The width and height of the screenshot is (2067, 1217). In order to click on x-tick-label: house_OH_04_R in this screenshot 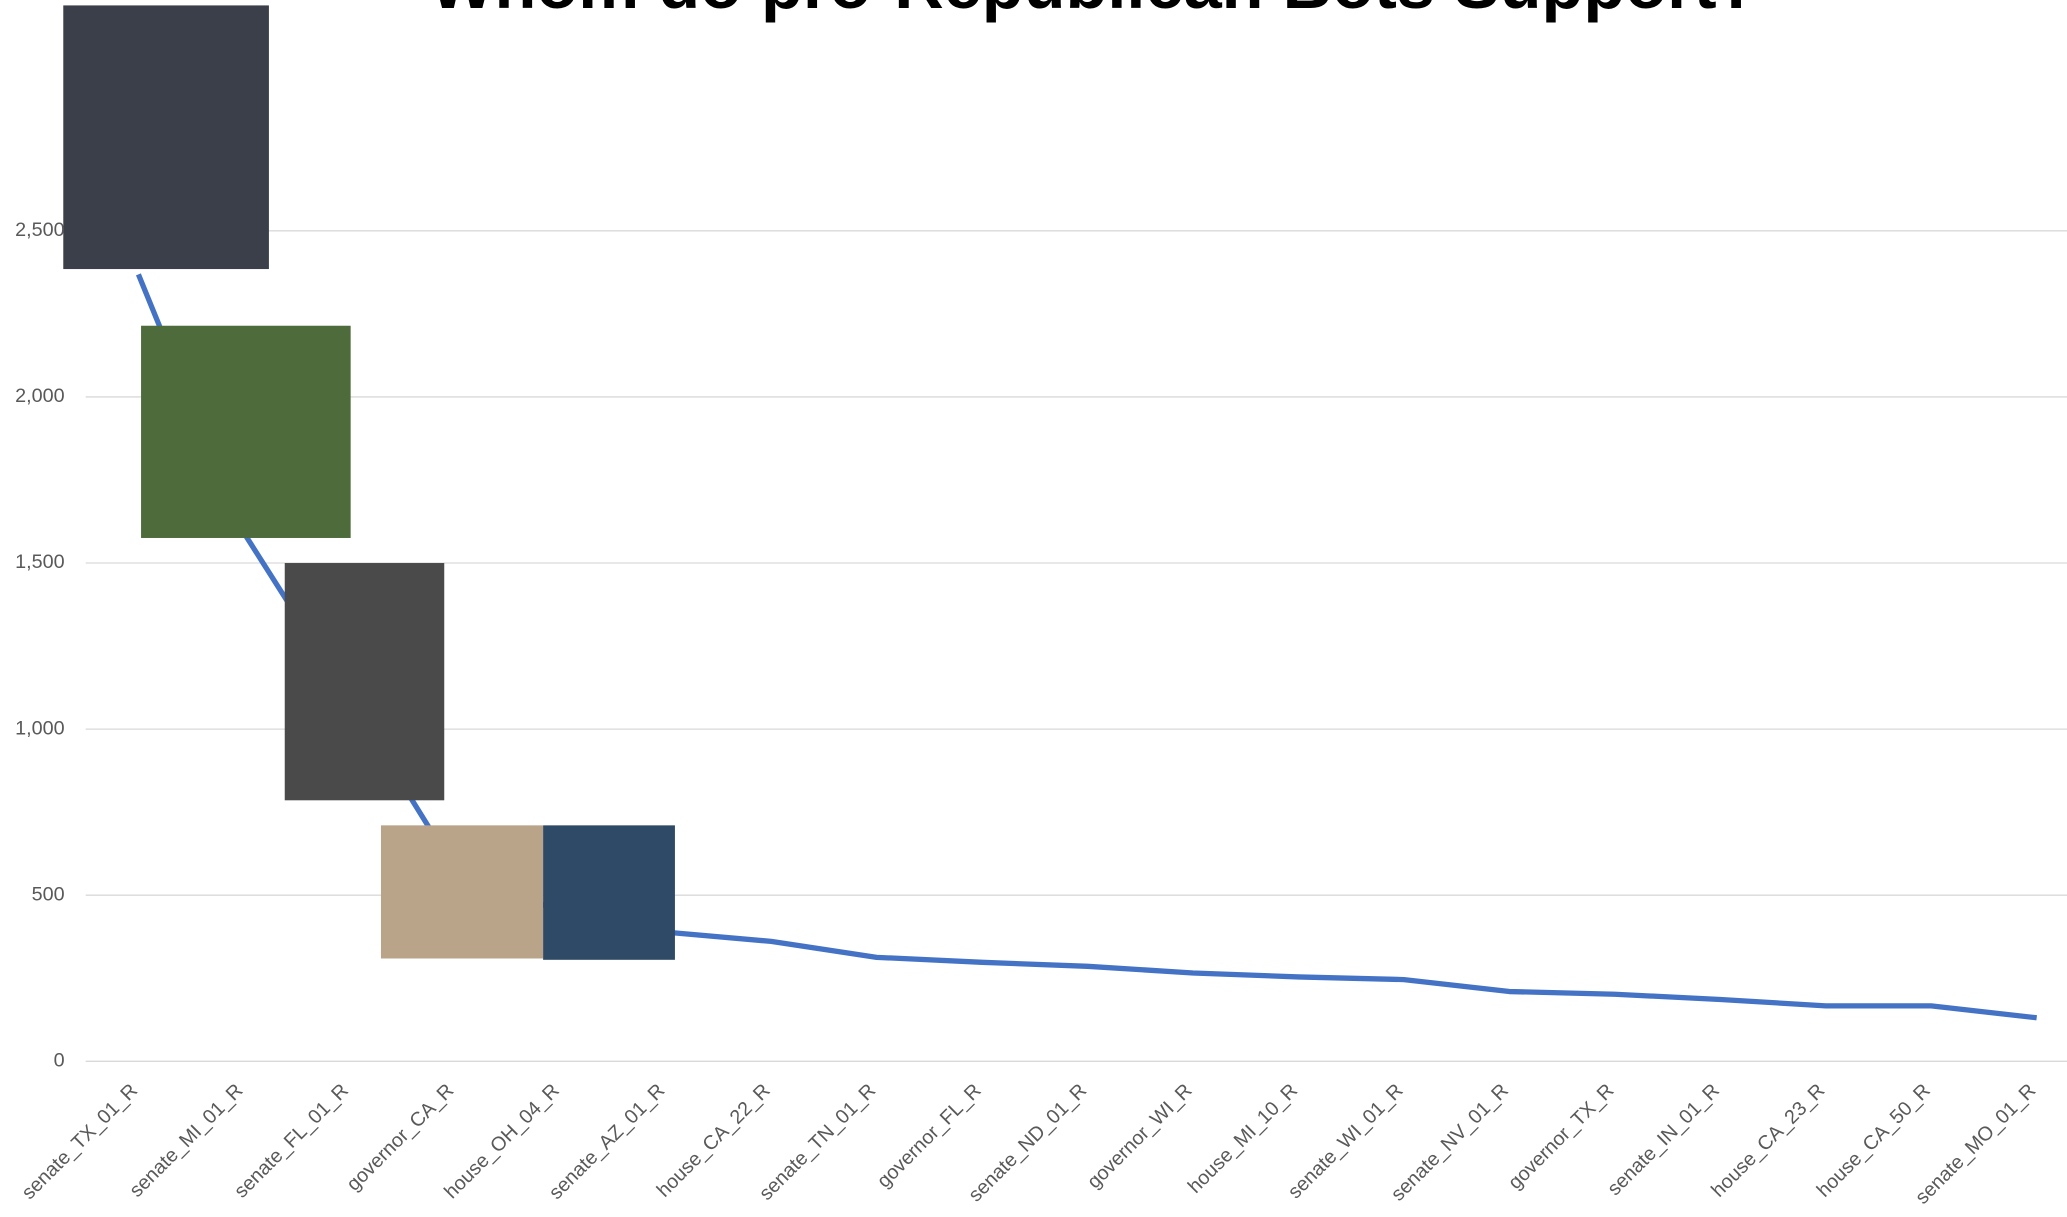, I will do `click(502, 1142)`.